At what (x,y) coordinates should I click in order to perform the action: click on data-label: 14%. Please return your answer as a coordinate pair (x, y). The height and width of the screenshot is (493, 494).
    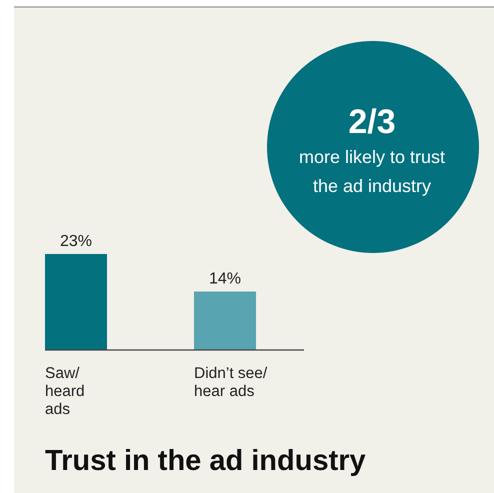
    Looking at the image, I should click on (225, 279).